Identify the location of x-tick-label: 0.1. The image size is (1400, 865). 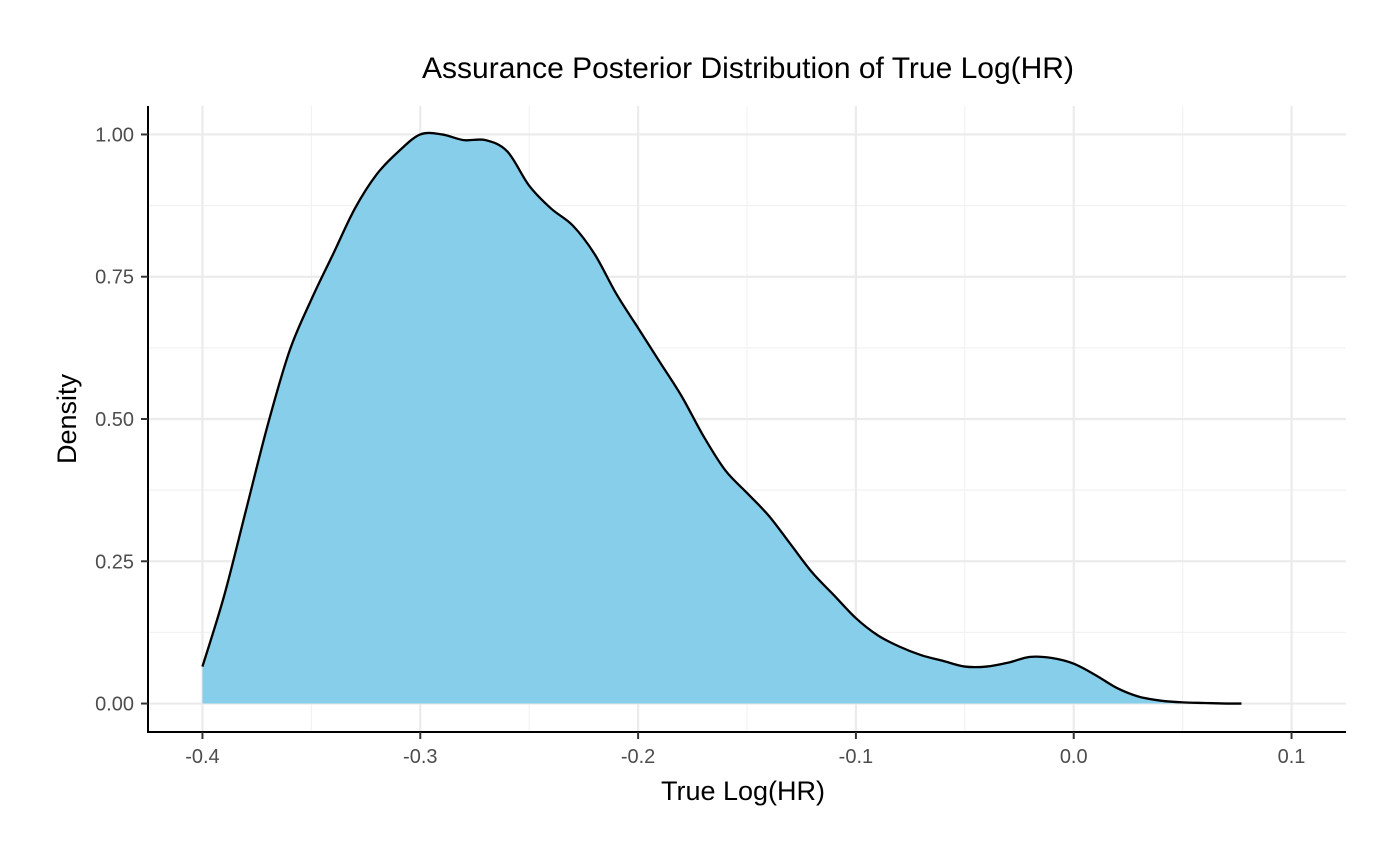
(1292, 757).